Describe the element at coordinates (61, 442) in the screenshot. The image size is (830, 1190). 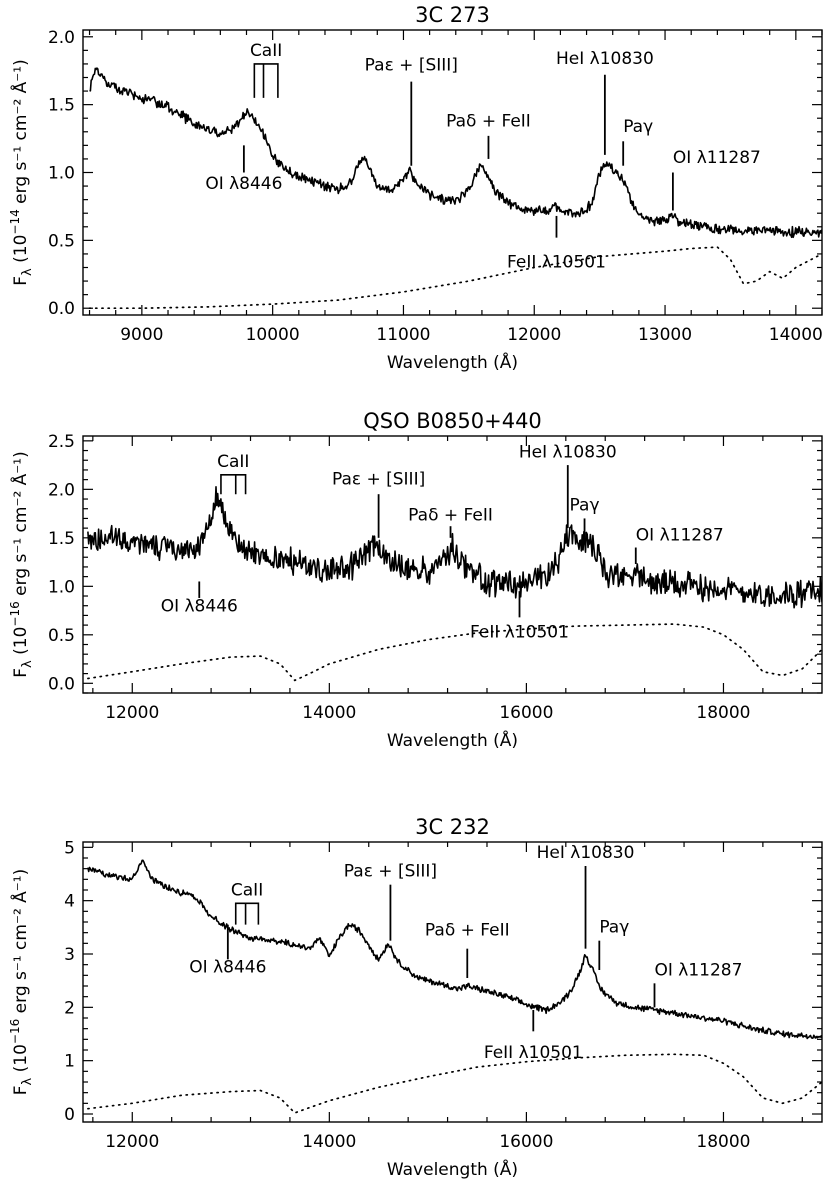
I see `y-tick-label: 2.5` at that location.